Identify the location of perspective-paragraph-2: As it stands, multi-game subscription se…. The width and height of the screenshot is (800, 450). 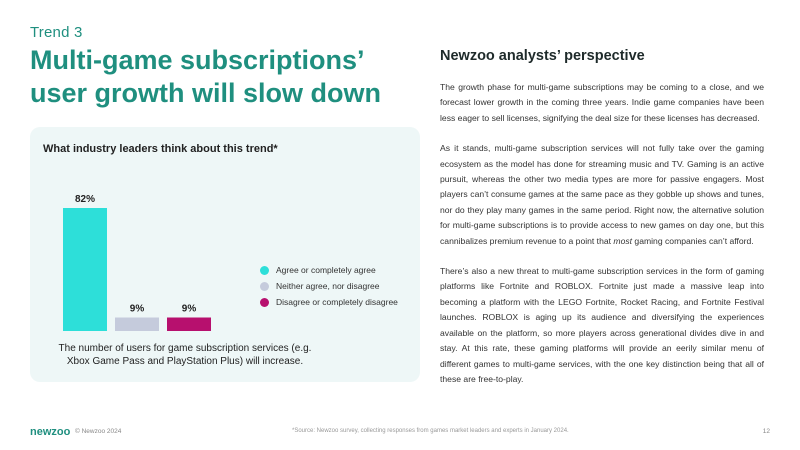
(602, 195).